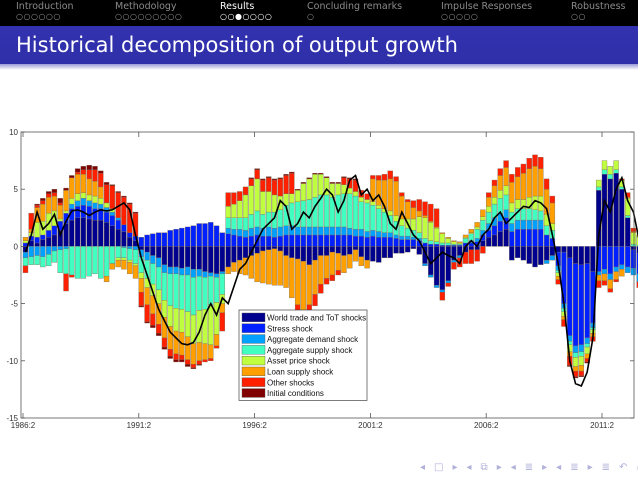  I want to click on nav-section-dots: ○○, so click(578, 16).